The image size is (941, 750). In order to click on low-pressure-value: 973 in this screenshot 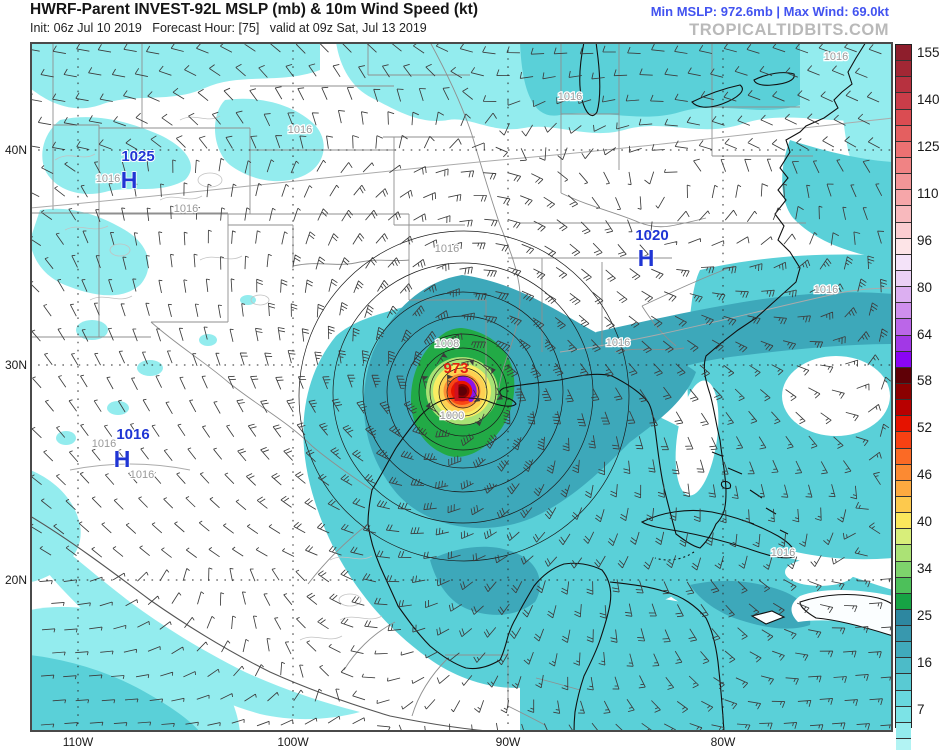, I will do `click(455, 368)`.